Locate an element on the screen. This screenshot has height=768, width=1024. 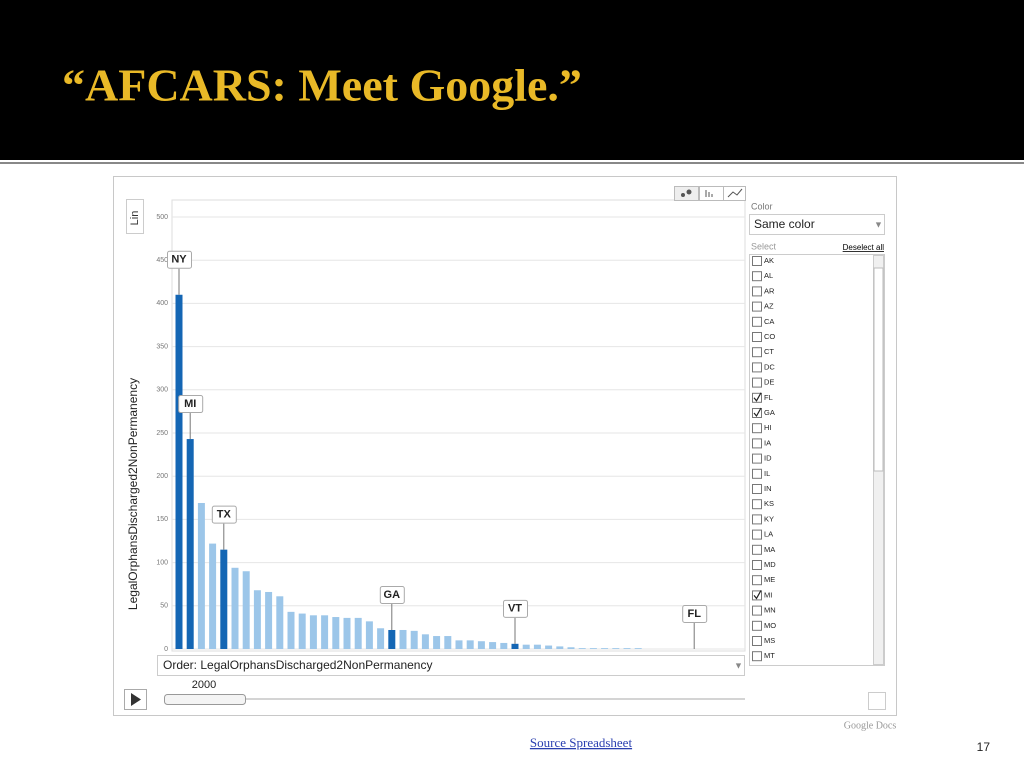
state-label: MS is located at coordinates (769, 640).